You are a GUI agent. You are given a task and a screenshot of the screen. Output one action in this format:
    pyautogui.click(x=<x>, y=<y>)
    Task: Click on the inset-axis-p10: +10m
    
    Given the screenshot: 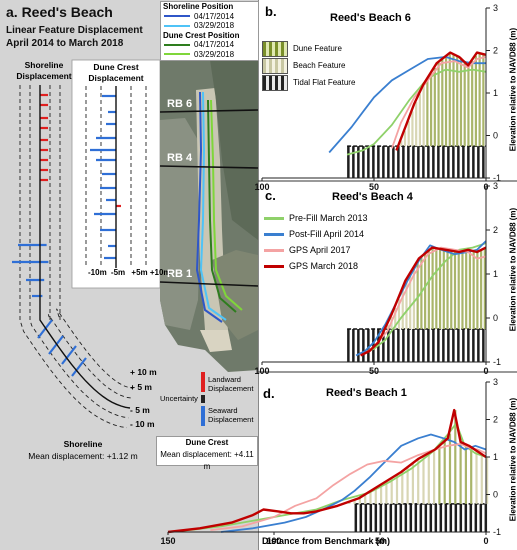 What is the action you would take?
    pyautogui.click(x=160, y=272)
    